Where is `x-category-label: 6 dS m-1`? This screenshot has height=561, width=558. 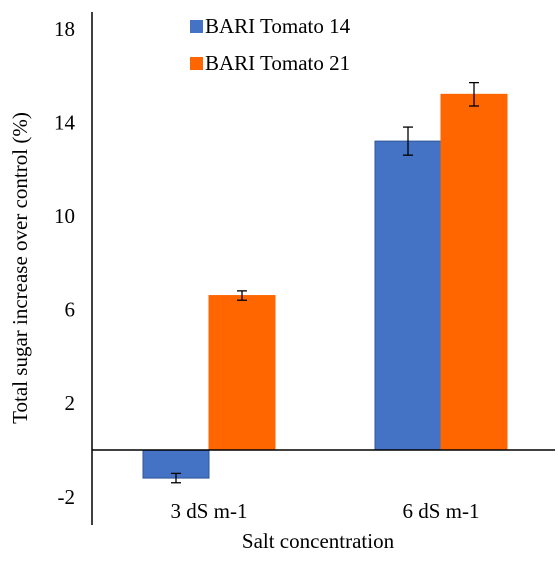
x-category-label: 6 dS m-1 is located at coordinates (440, 511).